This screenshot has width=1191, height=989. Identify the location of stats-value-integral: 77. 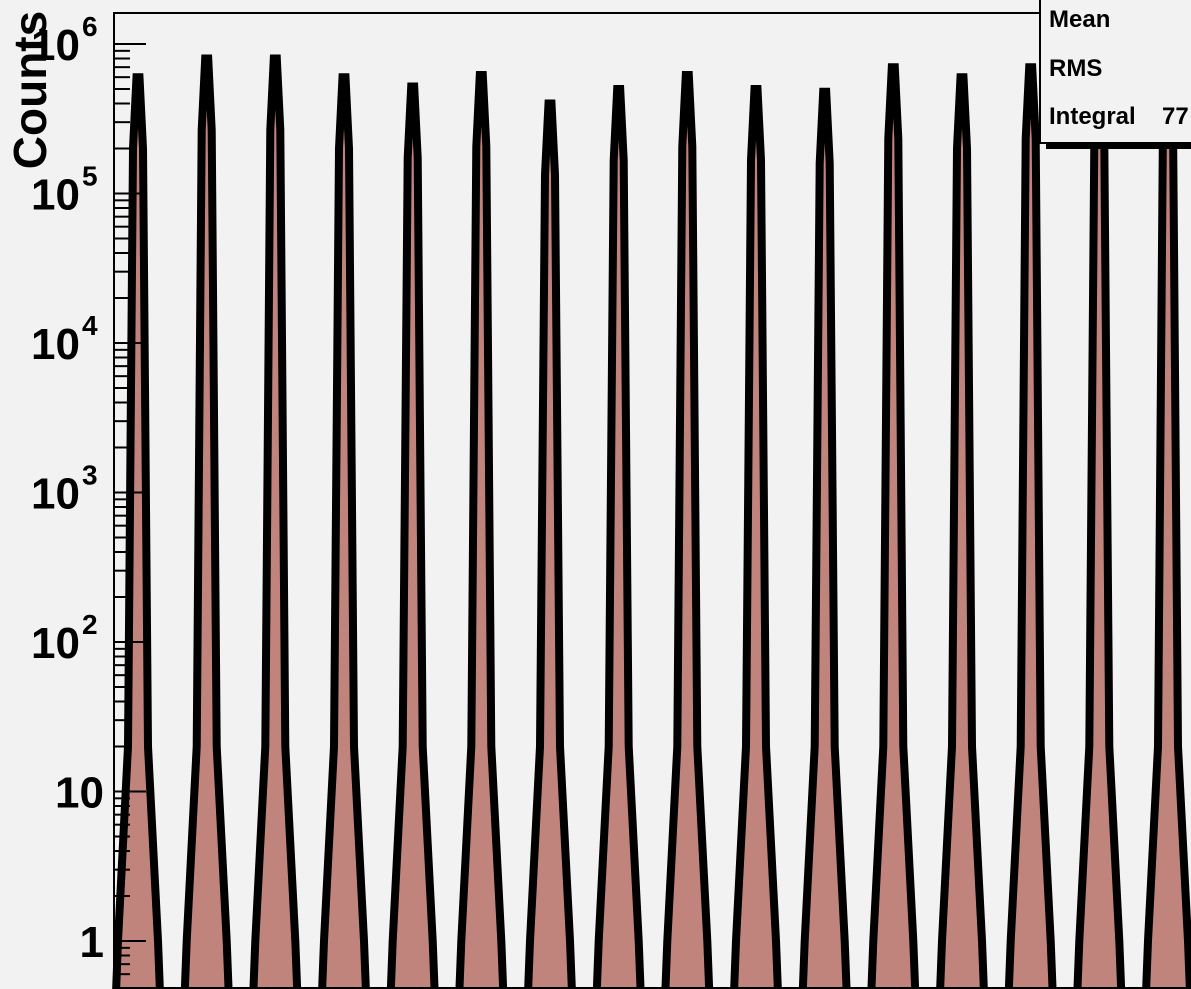
(1175, 116).